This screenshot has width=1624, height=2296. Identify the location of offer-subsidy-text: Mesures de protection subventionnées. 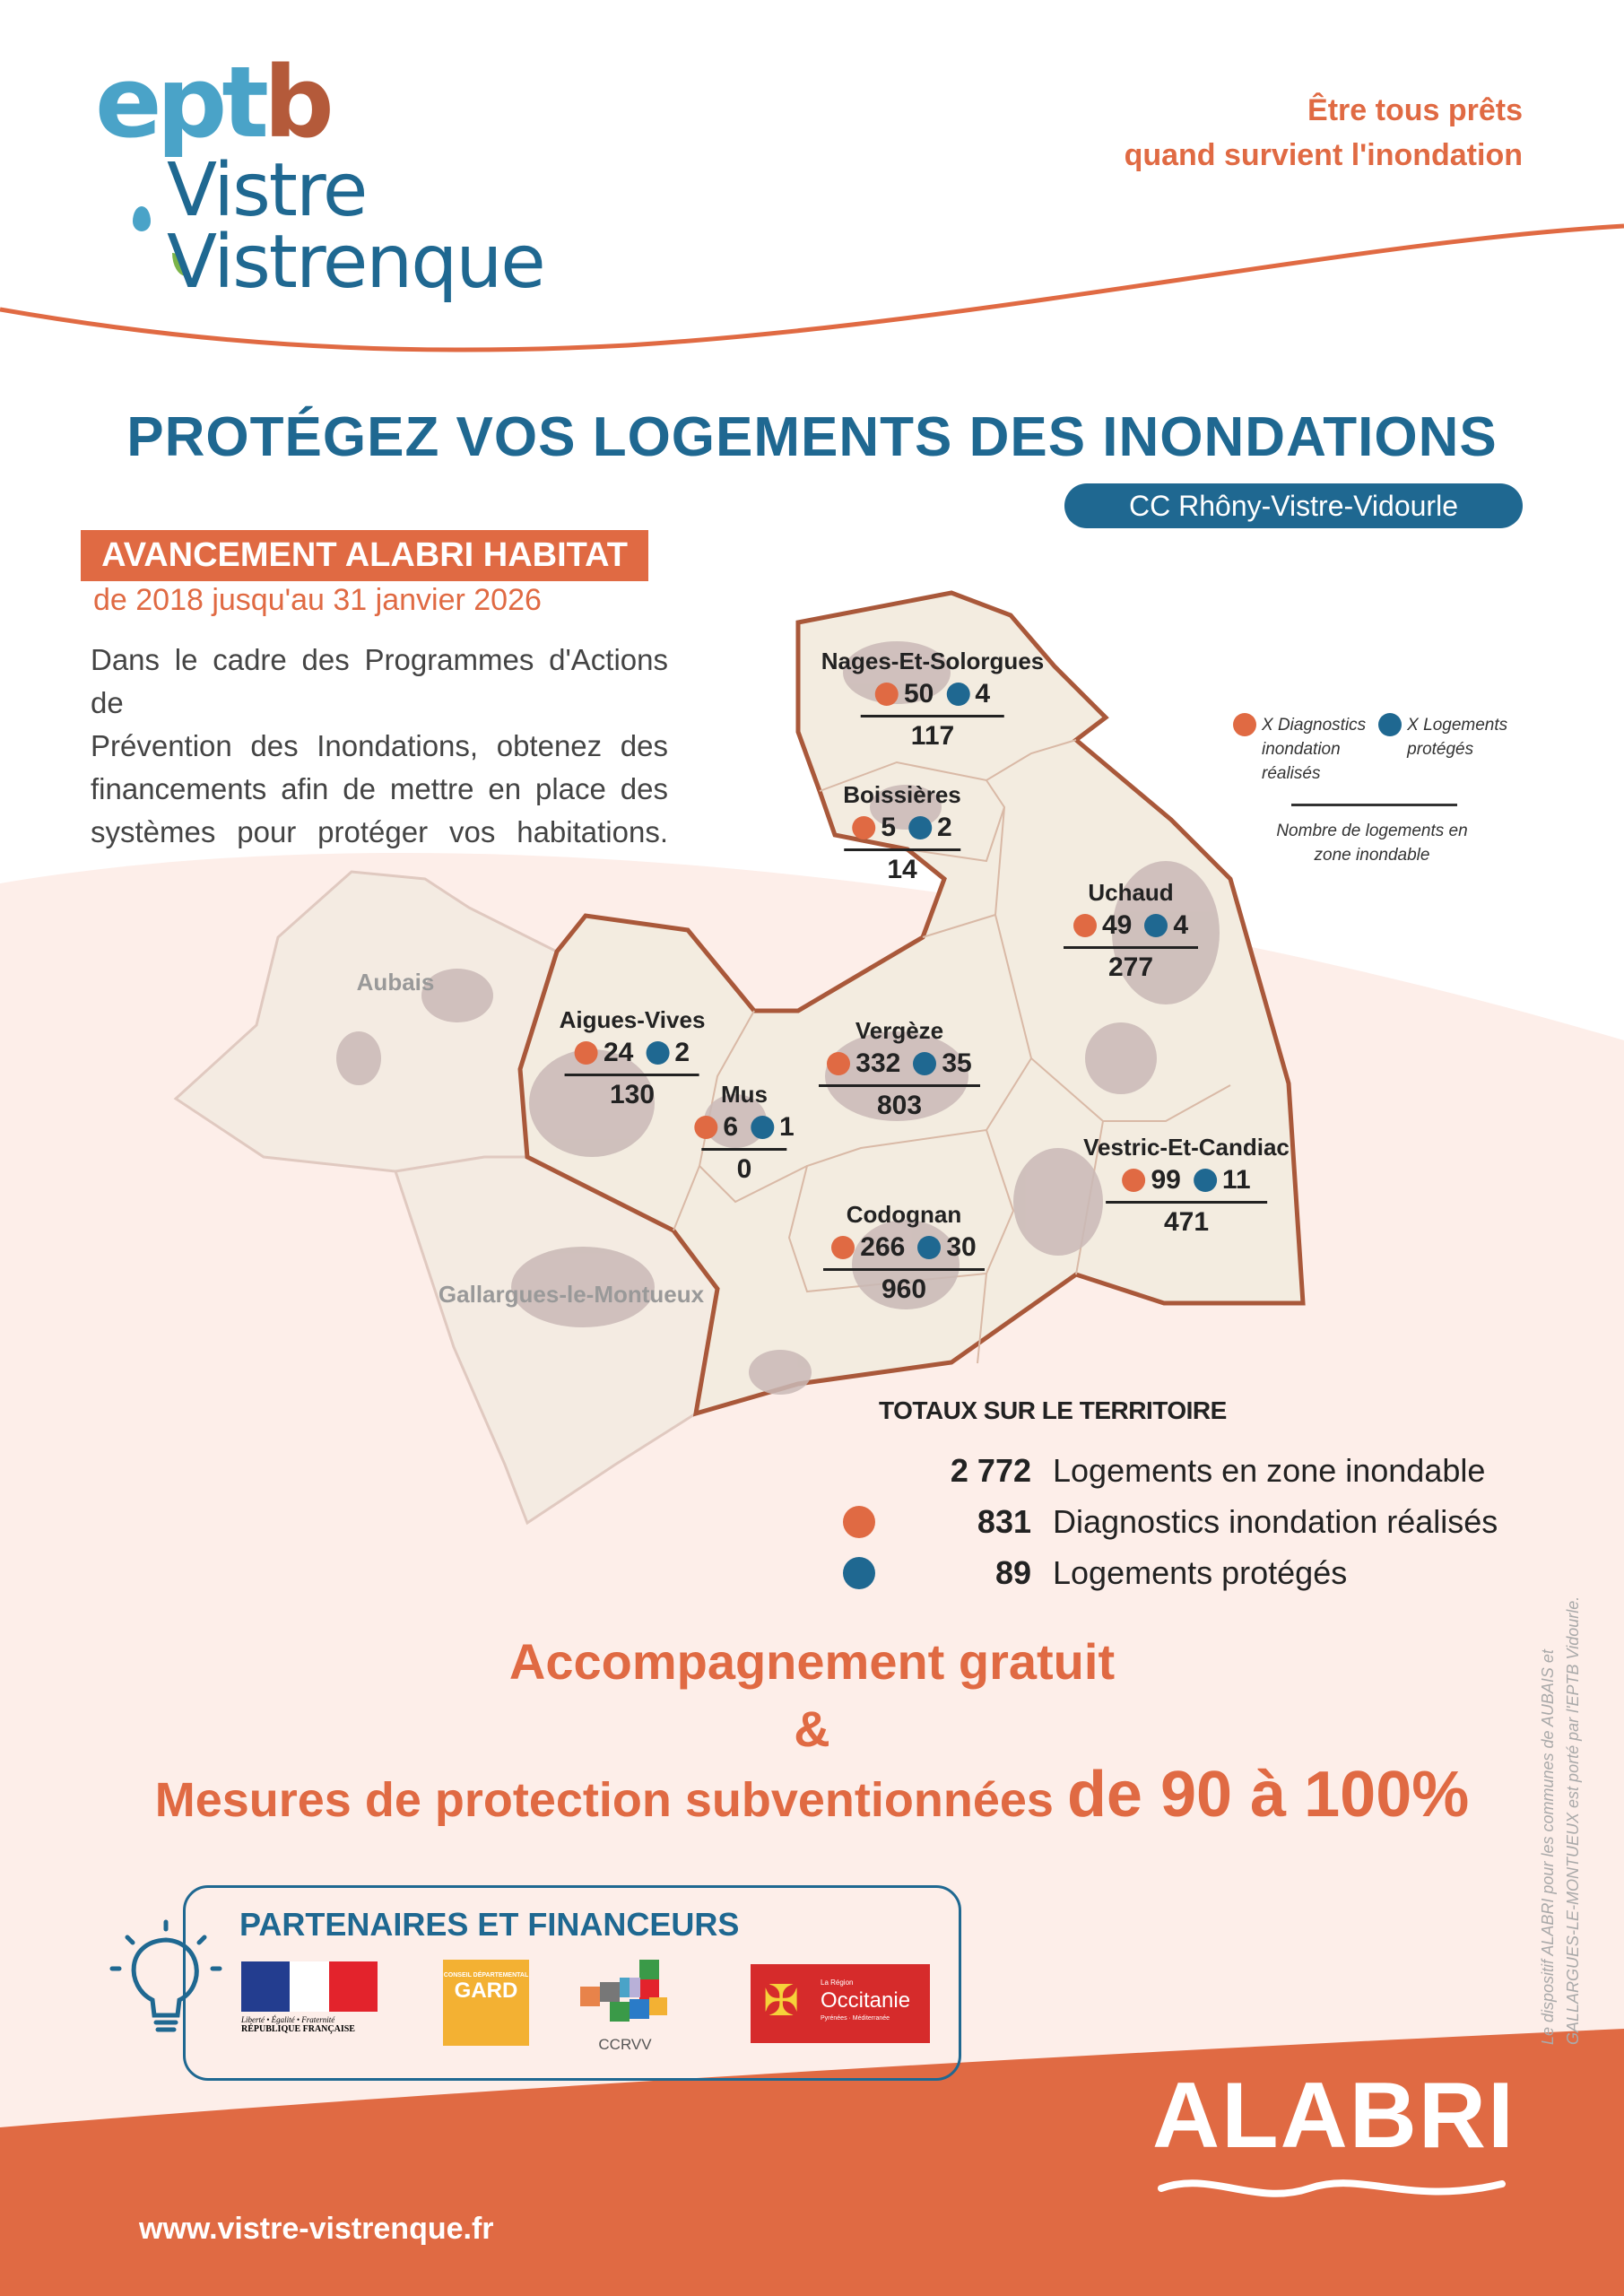
(604, 1800).